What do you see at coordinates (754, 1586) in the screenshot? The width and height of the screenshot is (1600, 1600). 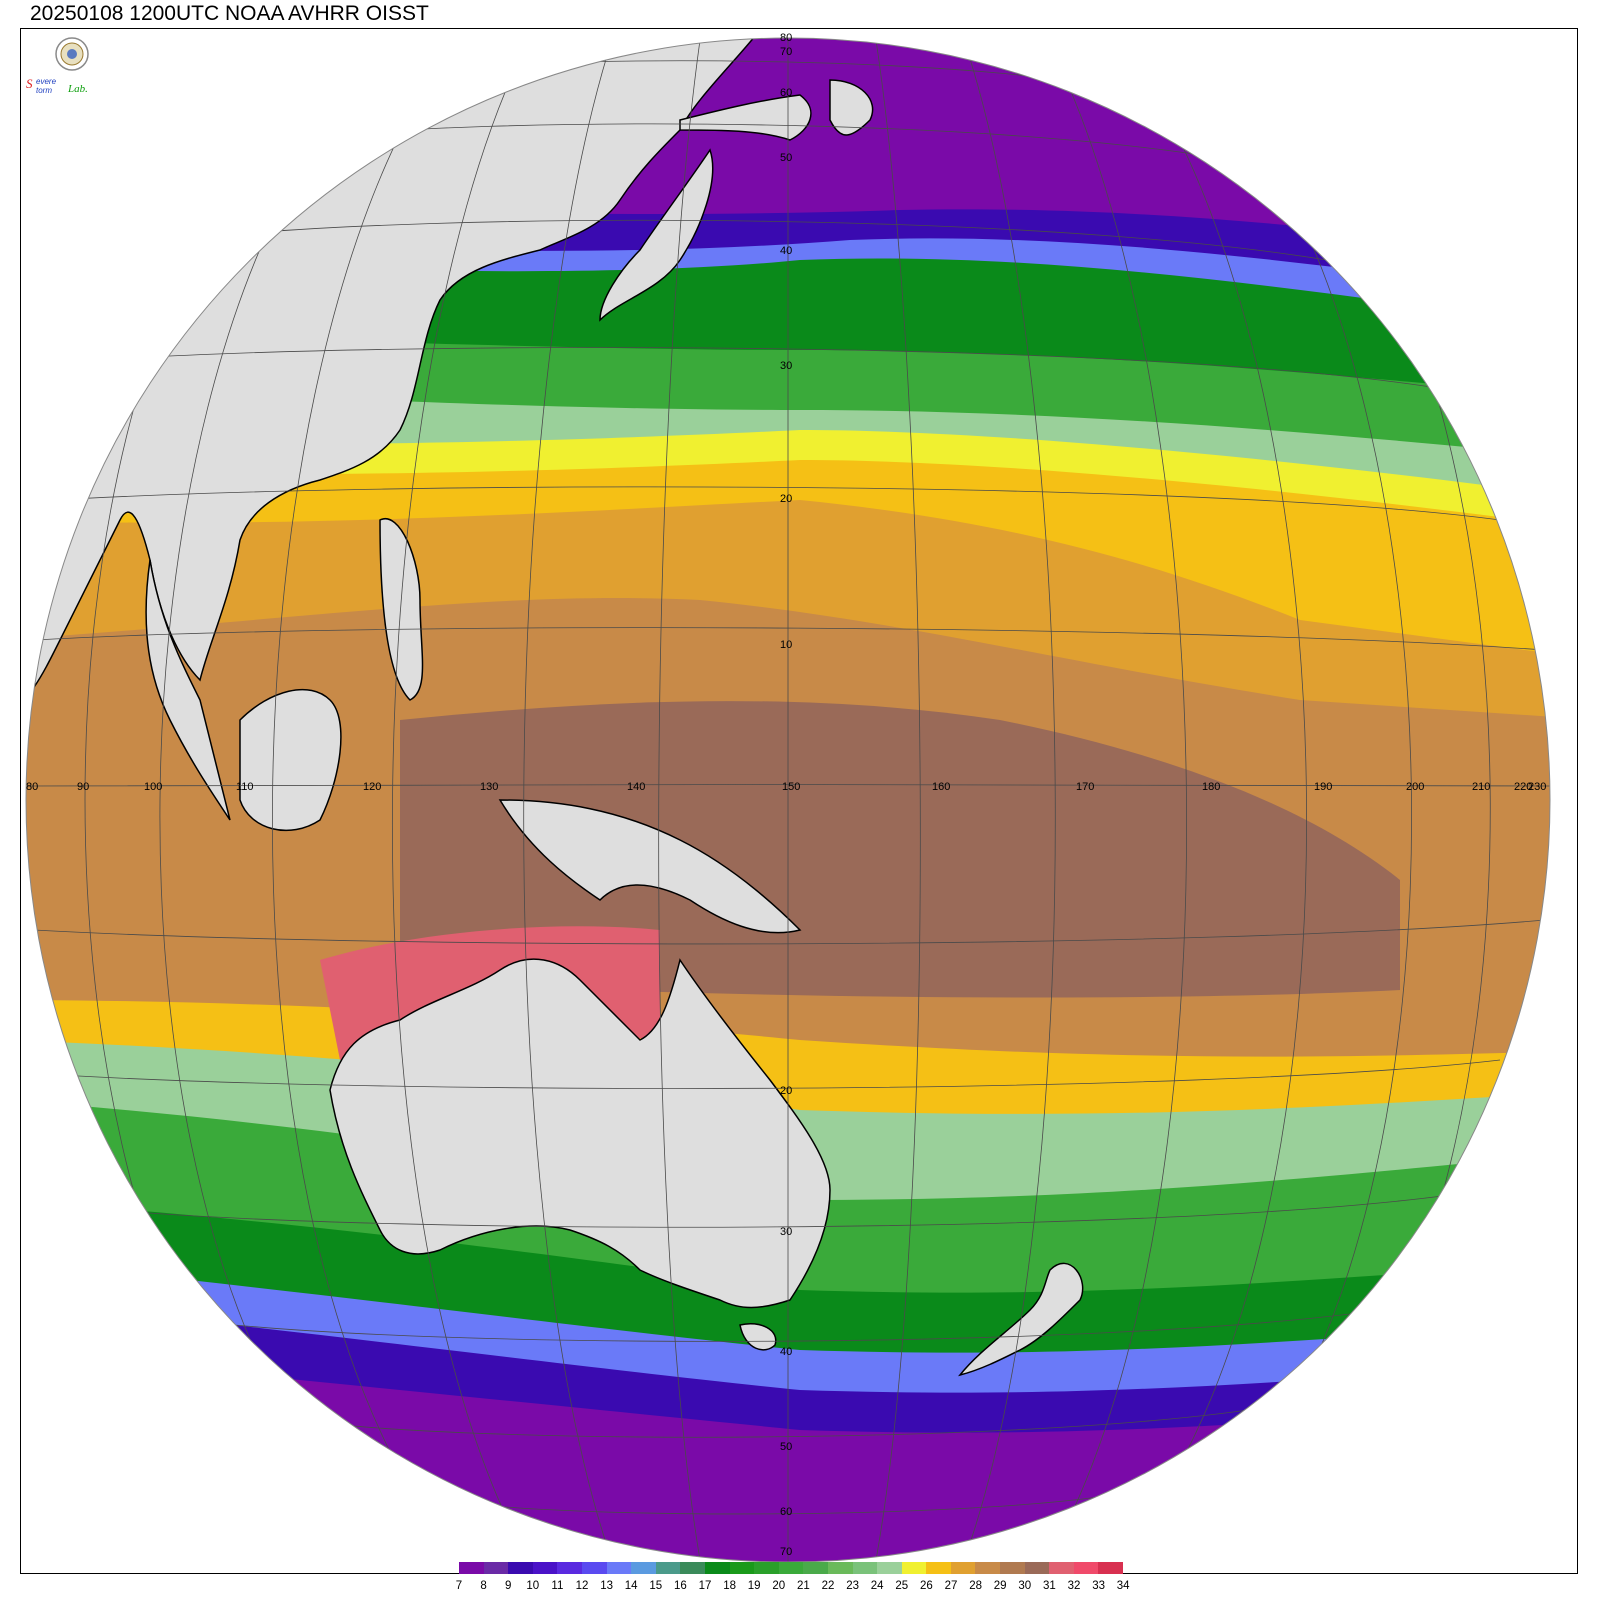 I see `colorbar-label: 19` at bounding box center [754, 1586].